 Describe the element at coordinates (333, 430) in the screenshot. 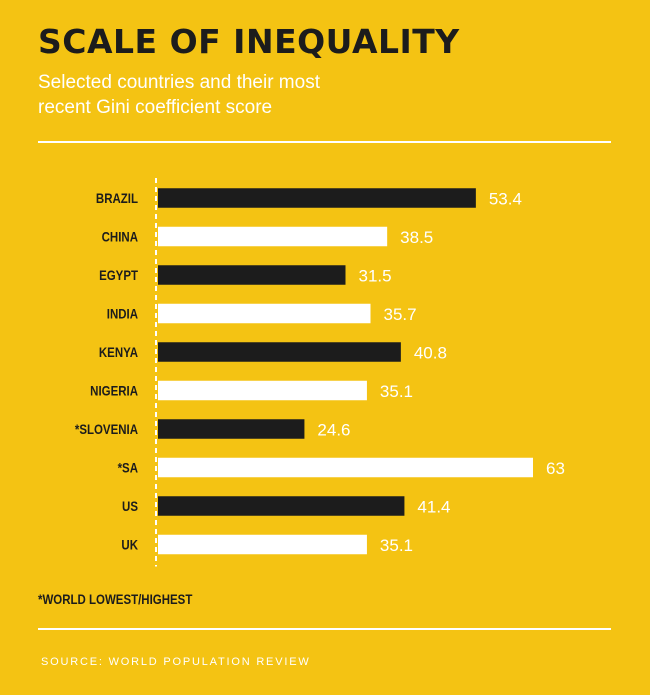

I see `value-label: 24.6` at that location.